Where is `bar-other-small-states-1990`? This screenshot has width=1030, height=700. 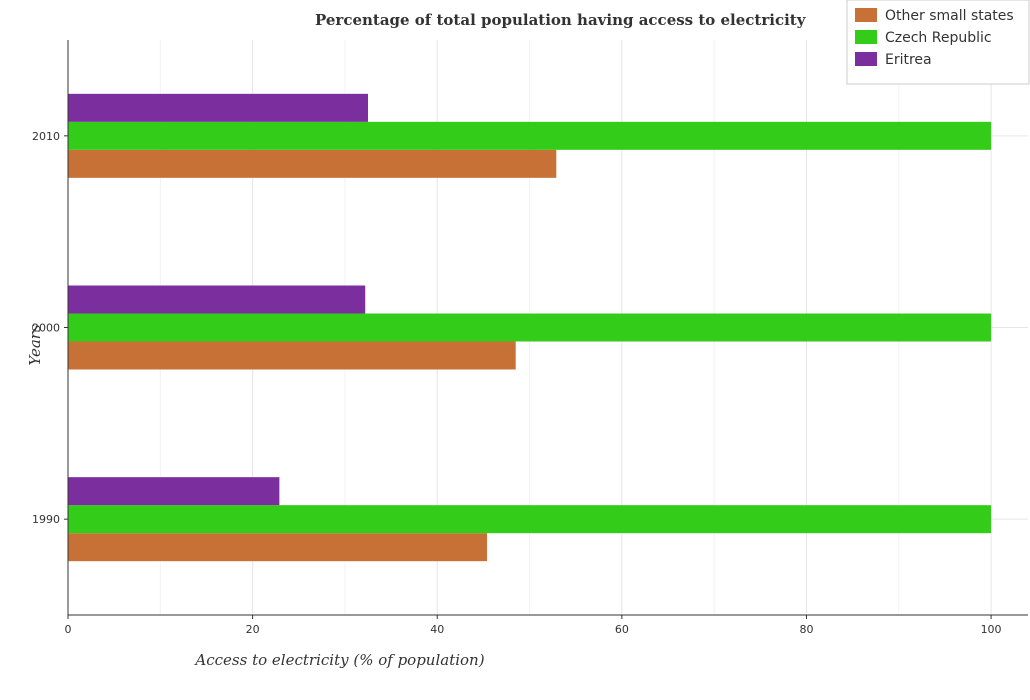 bar-other-small-states-1990 is located at coordinates (278, 547).